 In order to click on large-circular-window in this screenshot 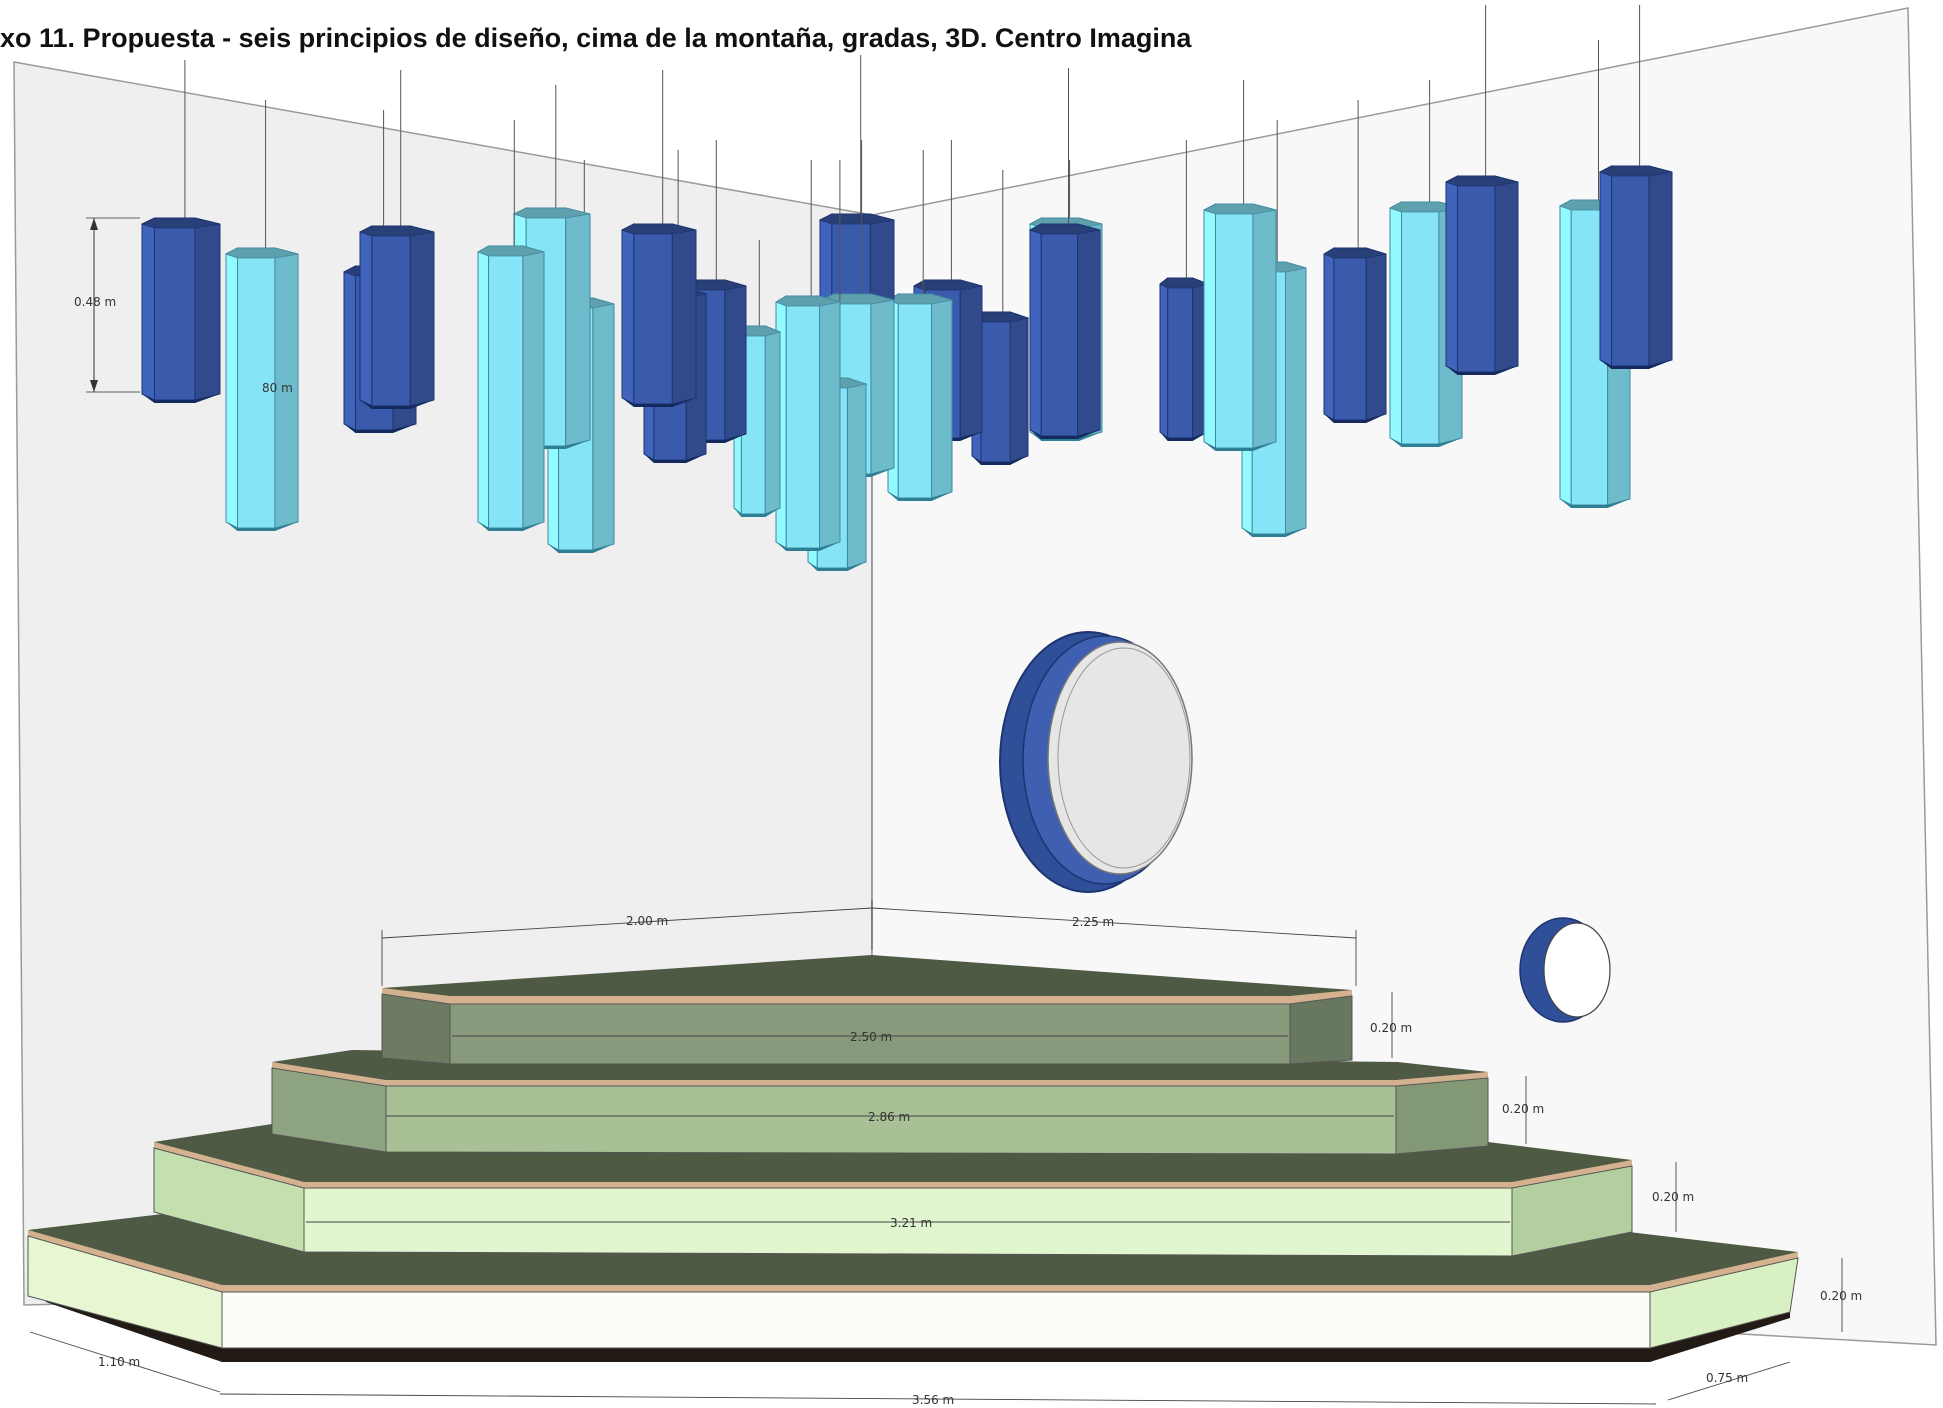, I will do `click(1096, 762)`.